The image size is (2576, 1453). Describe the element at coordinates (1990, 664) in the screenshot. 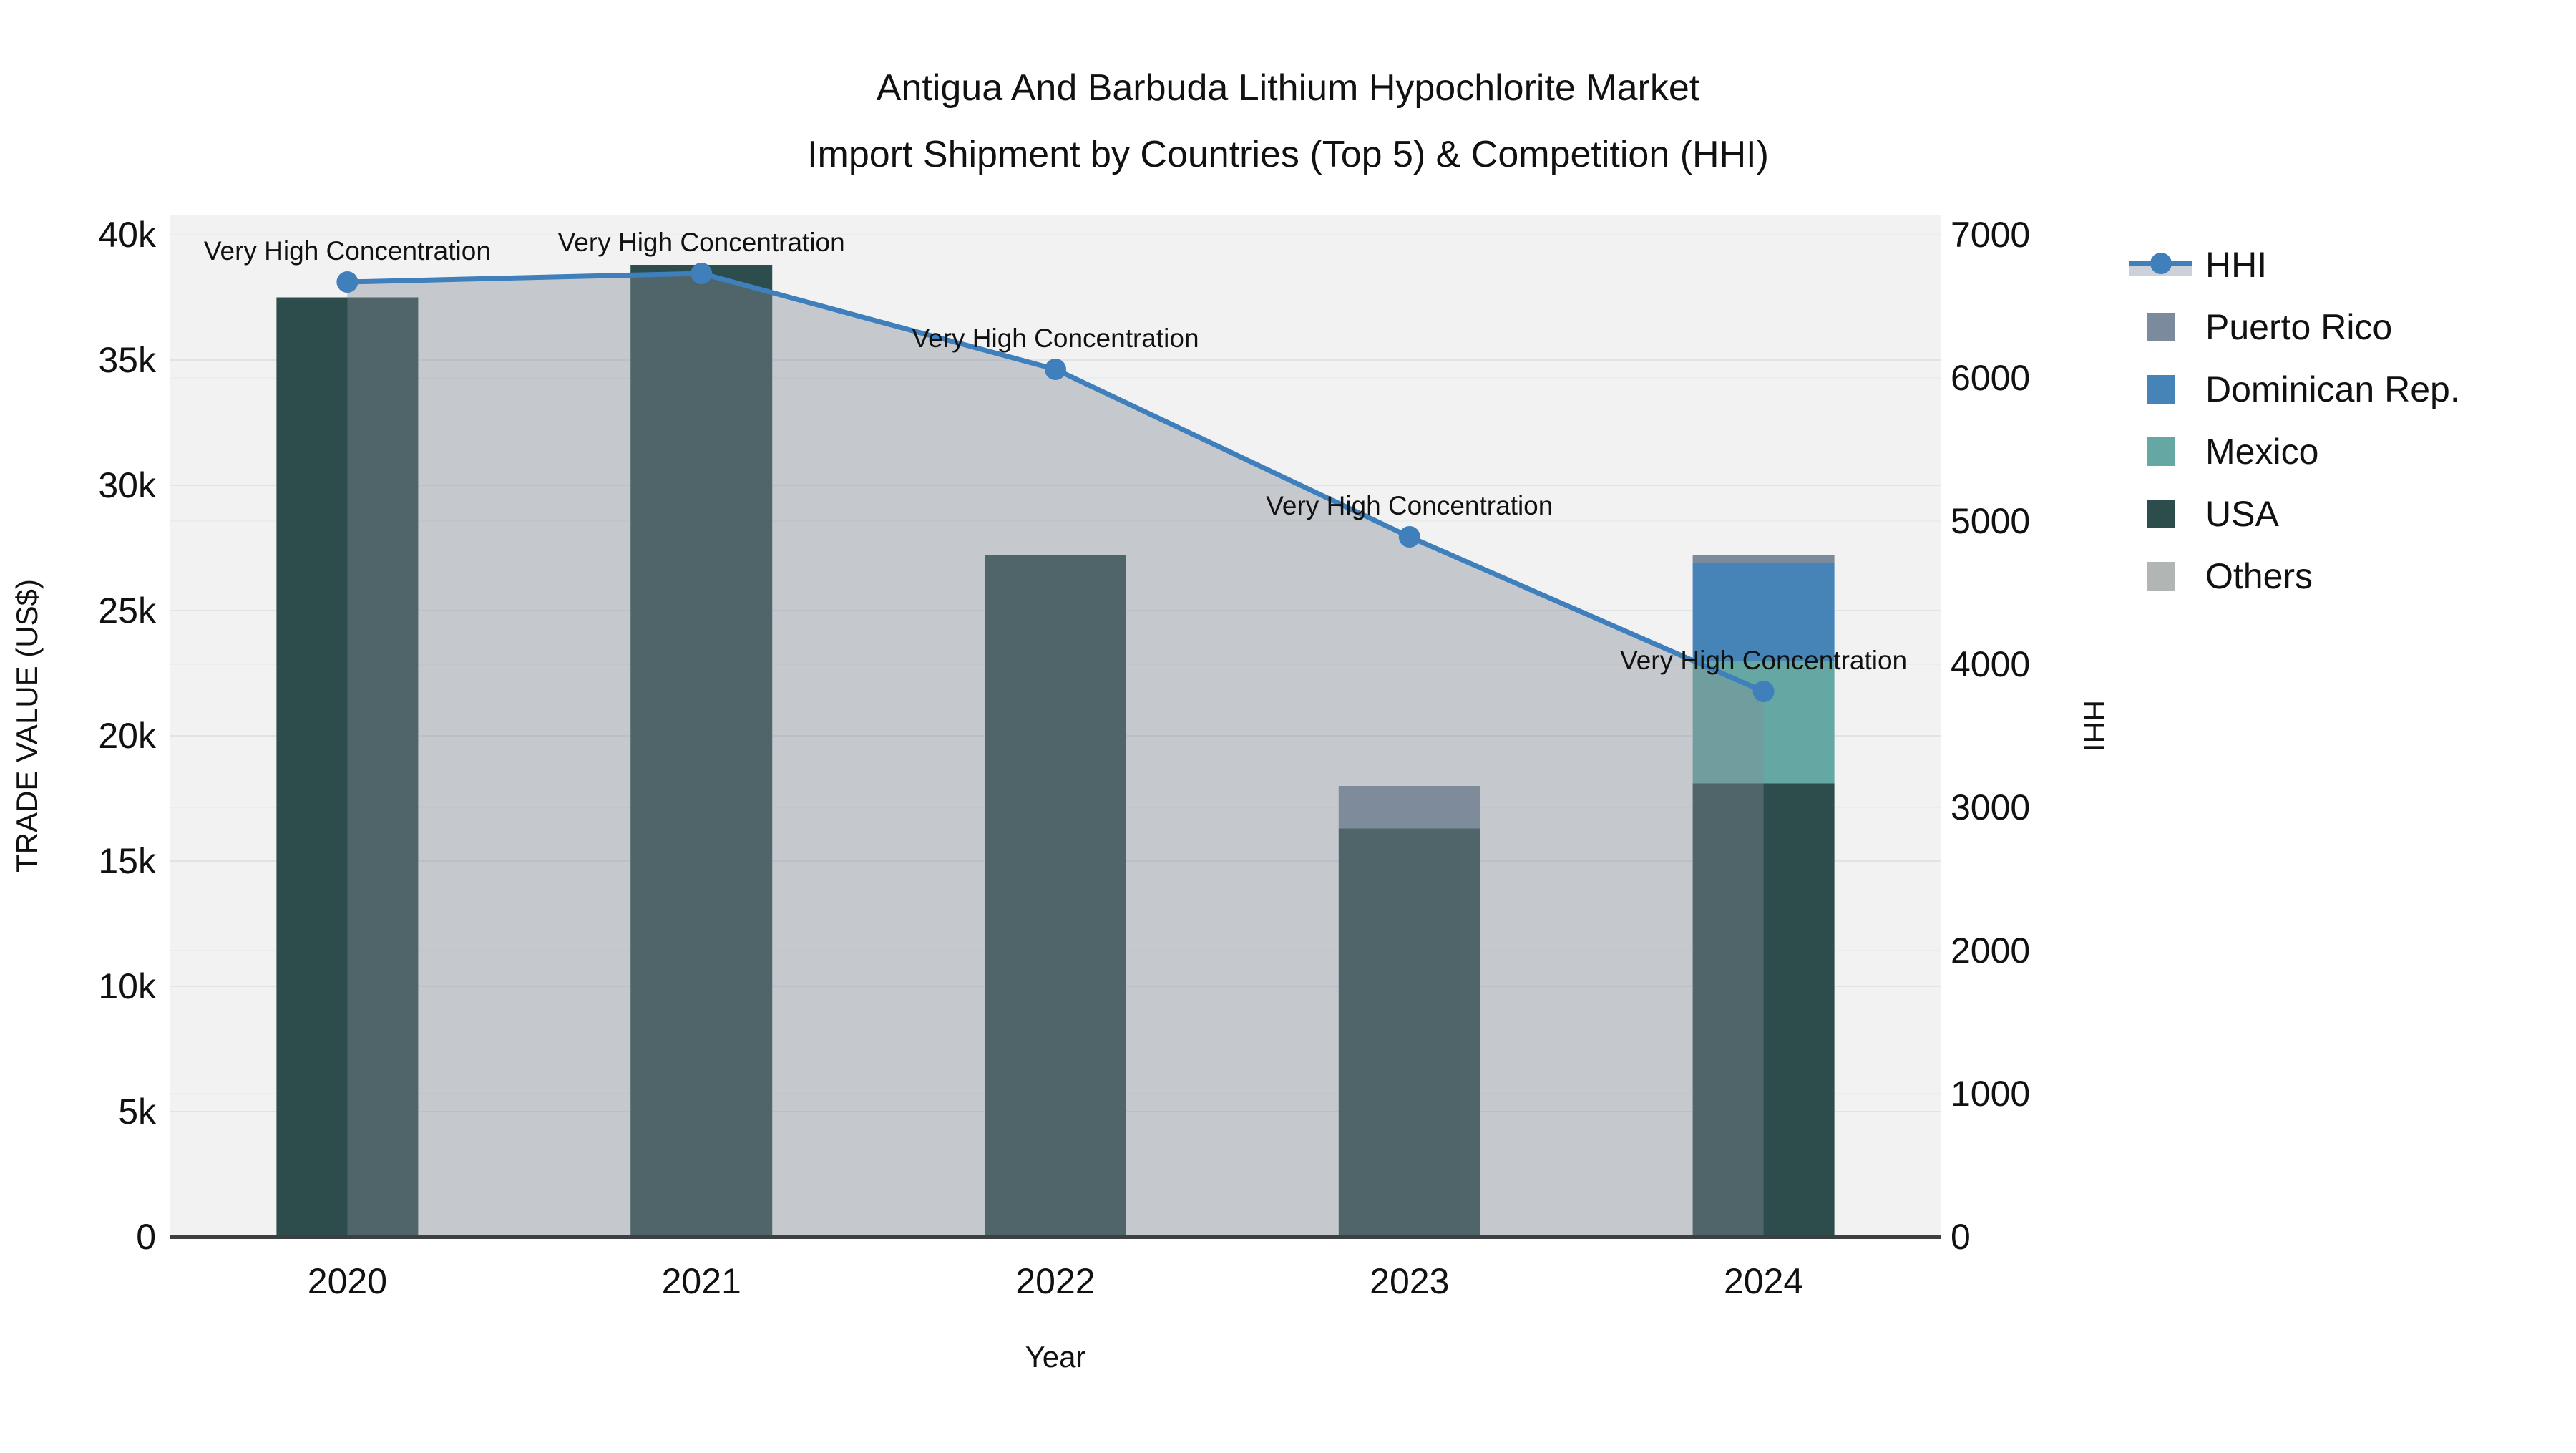

I see `y-right-tick: 4000` at that location.